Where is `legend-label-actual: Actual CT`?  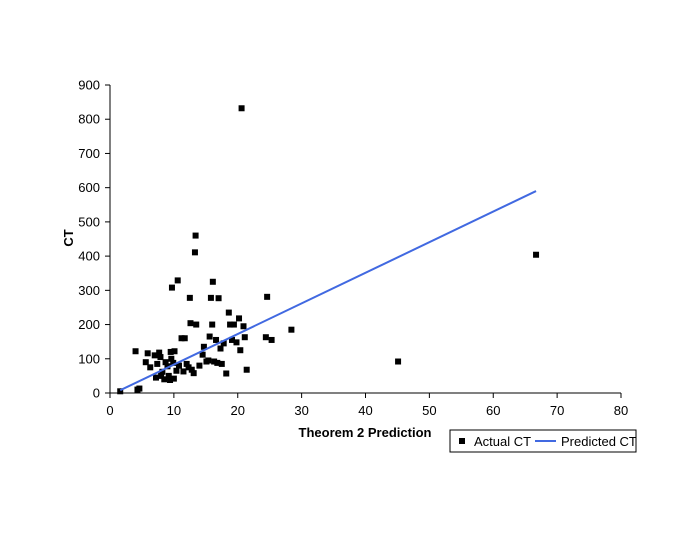 legend-label-actual: Actual CT is located at coordinates (502, 441).